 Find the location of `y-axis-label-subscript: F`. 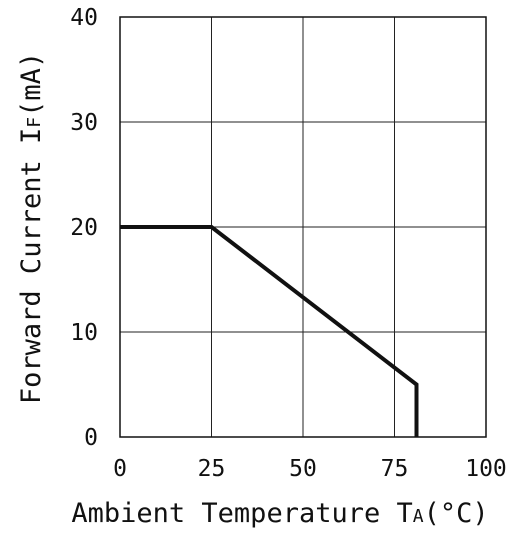

y-axis-label-subscript: F is located at coordinates (34, 122).